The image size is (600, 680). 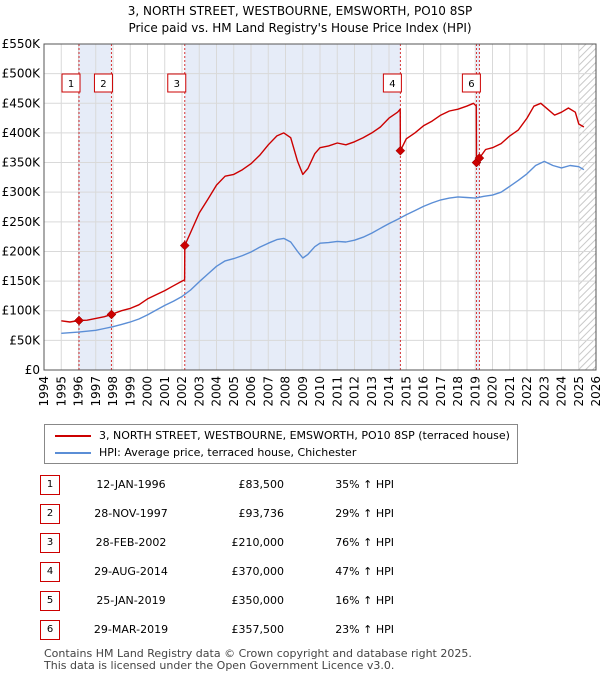 I want to click on x-tick-label: 2005, so click(x=234, y=391).